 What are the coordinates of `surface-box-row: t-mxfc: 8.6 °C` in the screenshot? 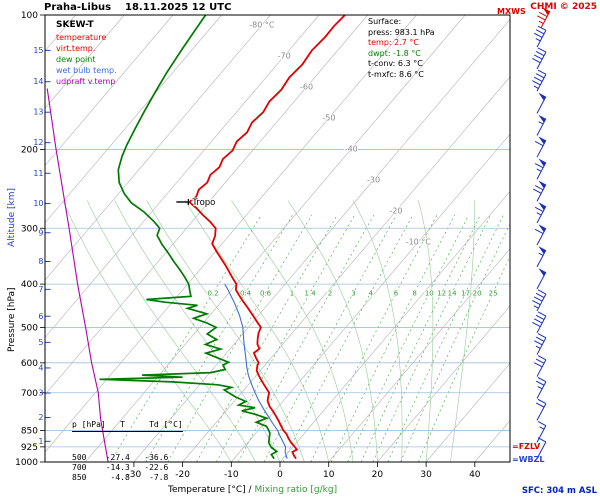 It's located at (396, 74).